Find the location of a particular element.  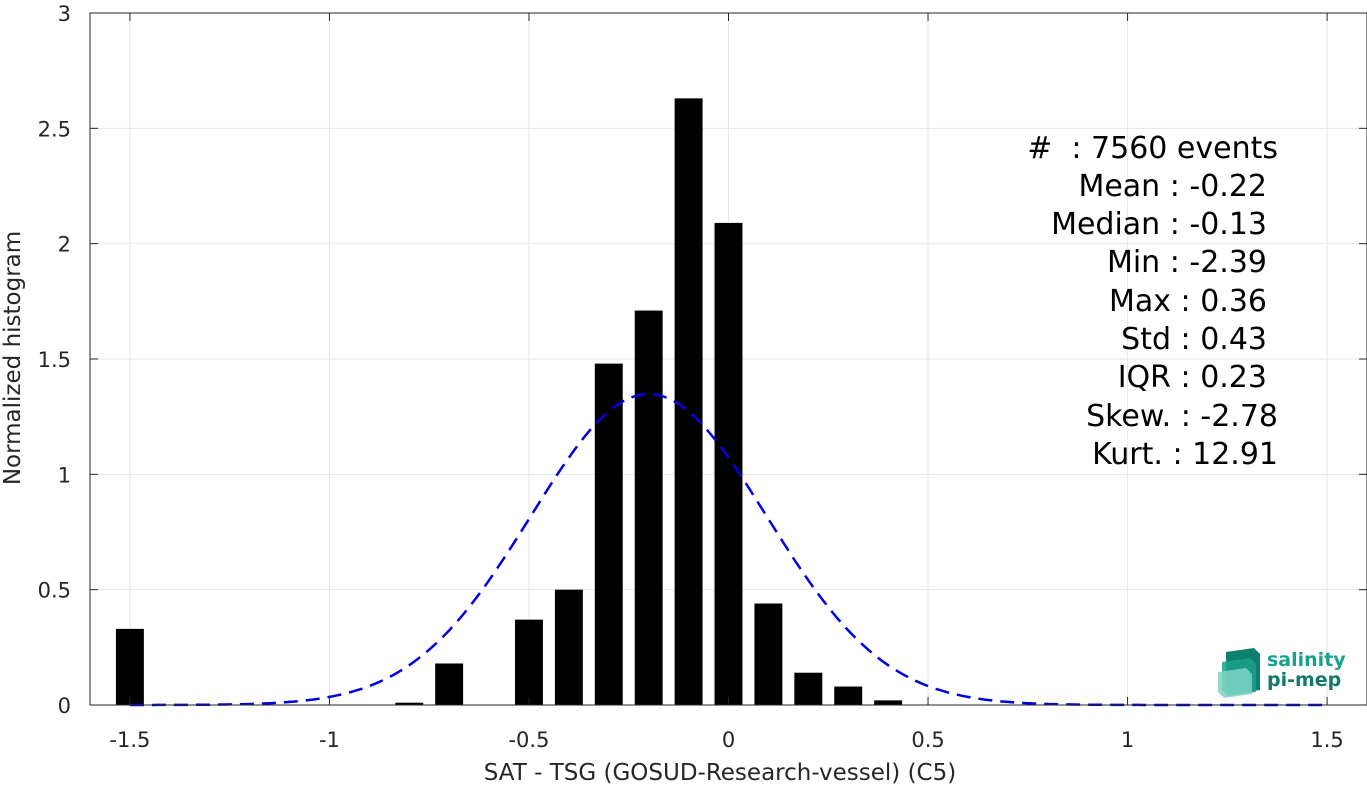

stat-std: Std : 0.43 is located at coordinates (1194, 339).